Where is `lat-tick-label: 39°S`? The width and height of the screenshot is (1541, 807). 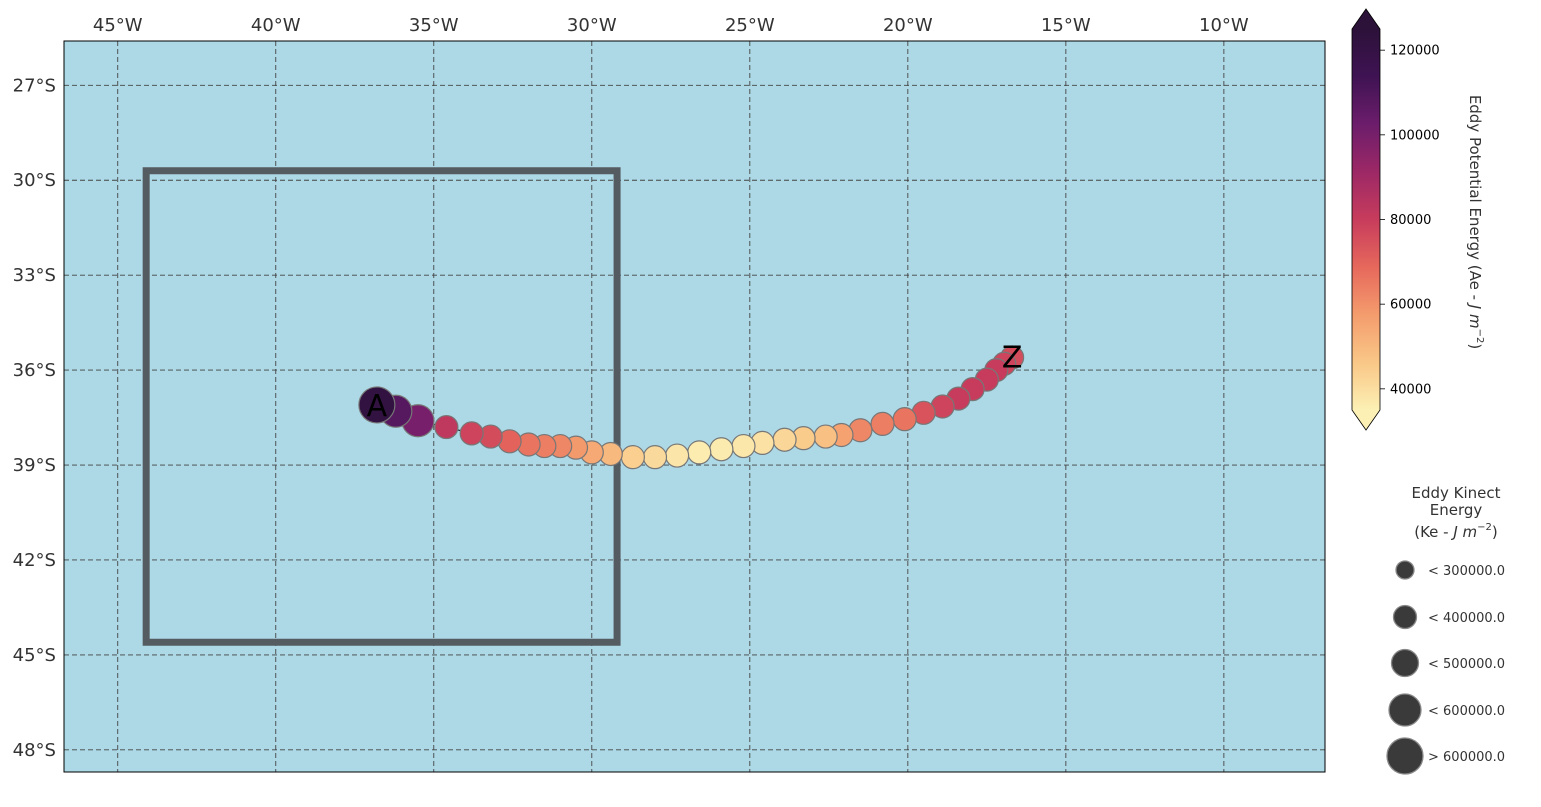 lat-tick-label: 39°S is located at coordinates (34, 465).